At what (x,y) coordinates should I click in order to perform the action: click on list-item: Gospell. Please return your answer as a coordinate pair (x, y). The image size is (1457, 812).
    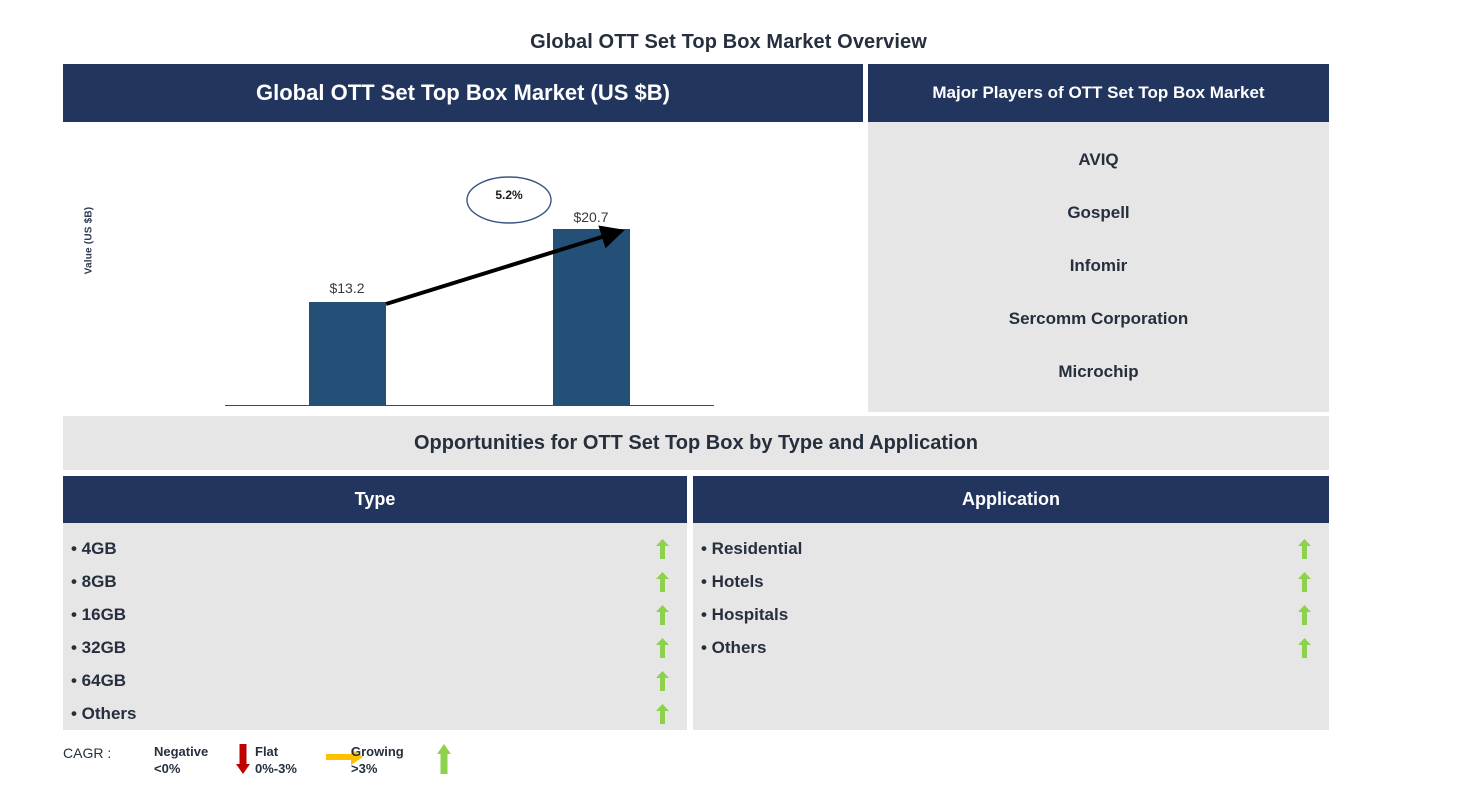
    Looking at the image, I should click on (1098, 213).